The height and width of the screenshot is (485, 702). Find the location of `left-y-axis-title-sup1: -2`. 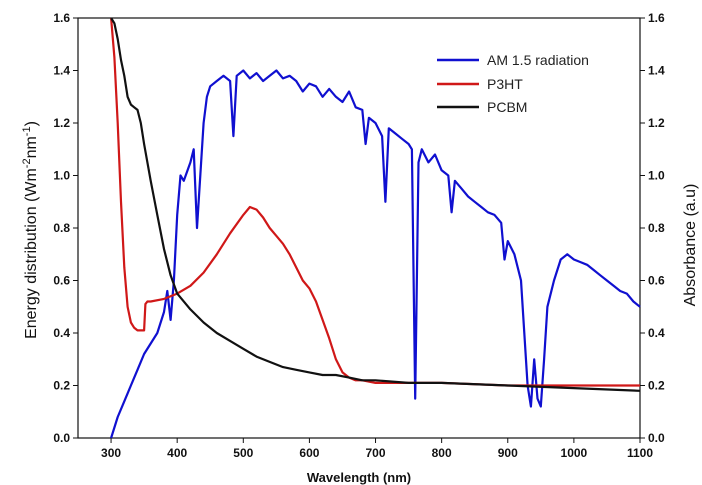

left-y-axis-title-sup1: -2 is located at coordinates (27, 163).